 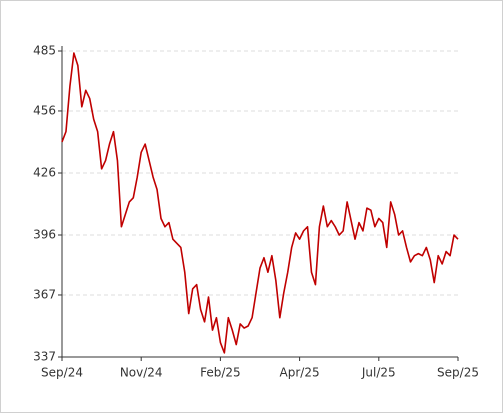 I want to click on x-tick-label: Sep/25, so click(x=458, y=373).